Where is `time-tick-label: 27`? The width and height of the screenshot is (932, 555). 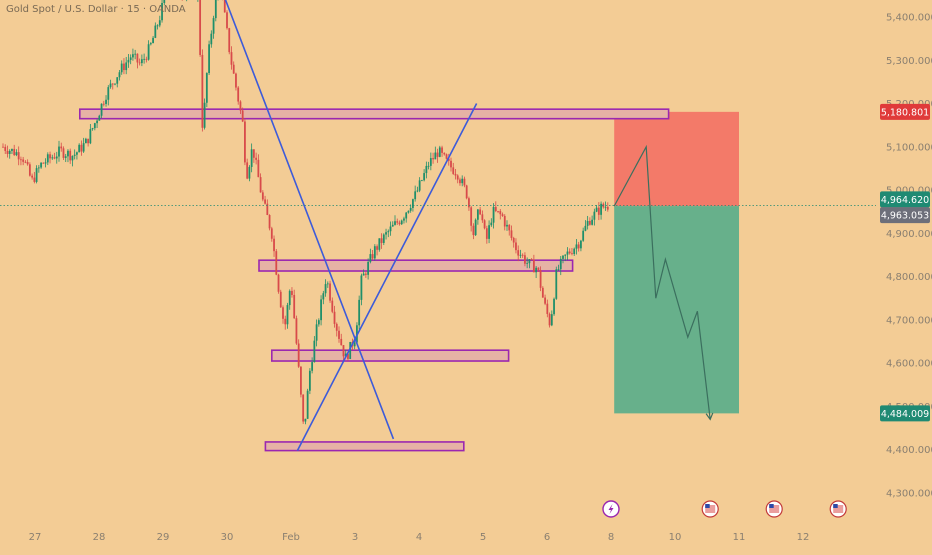
time-tick-label: 27 is located at coordinates (35, 537).